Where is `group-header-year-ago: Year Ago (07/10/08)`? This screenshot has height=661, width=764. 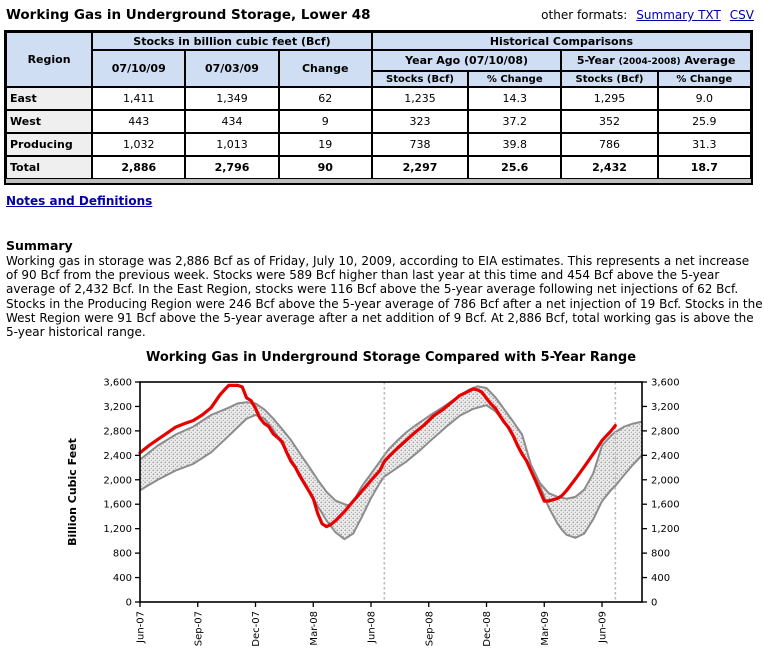 group-header-year-ago: Year Ago (07/10/08) is located at coordinates (466, 60).